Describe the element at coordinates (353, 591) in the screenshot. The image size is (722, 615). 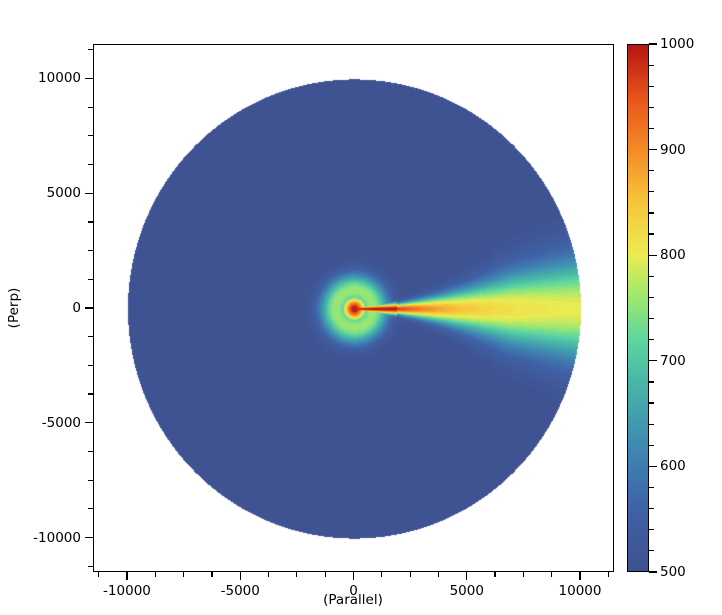
I see `x-tick-label: 0` at that location.